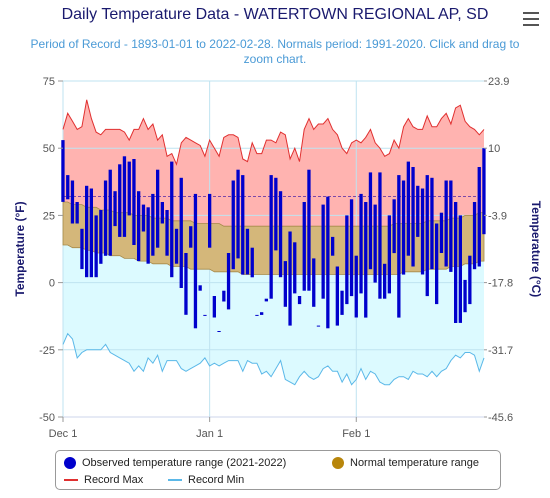 This screenshot has height=498, width=550. Describe the element at coordinates (175, 463) in the screenshot. I see `legend-observed: Observed temperature range (2021-2022)` at that location.